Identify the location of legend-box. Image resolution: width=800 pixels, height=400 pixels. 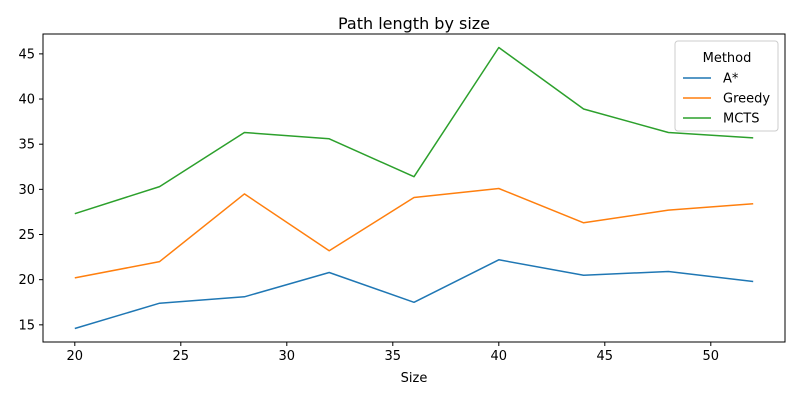
(726, 86).